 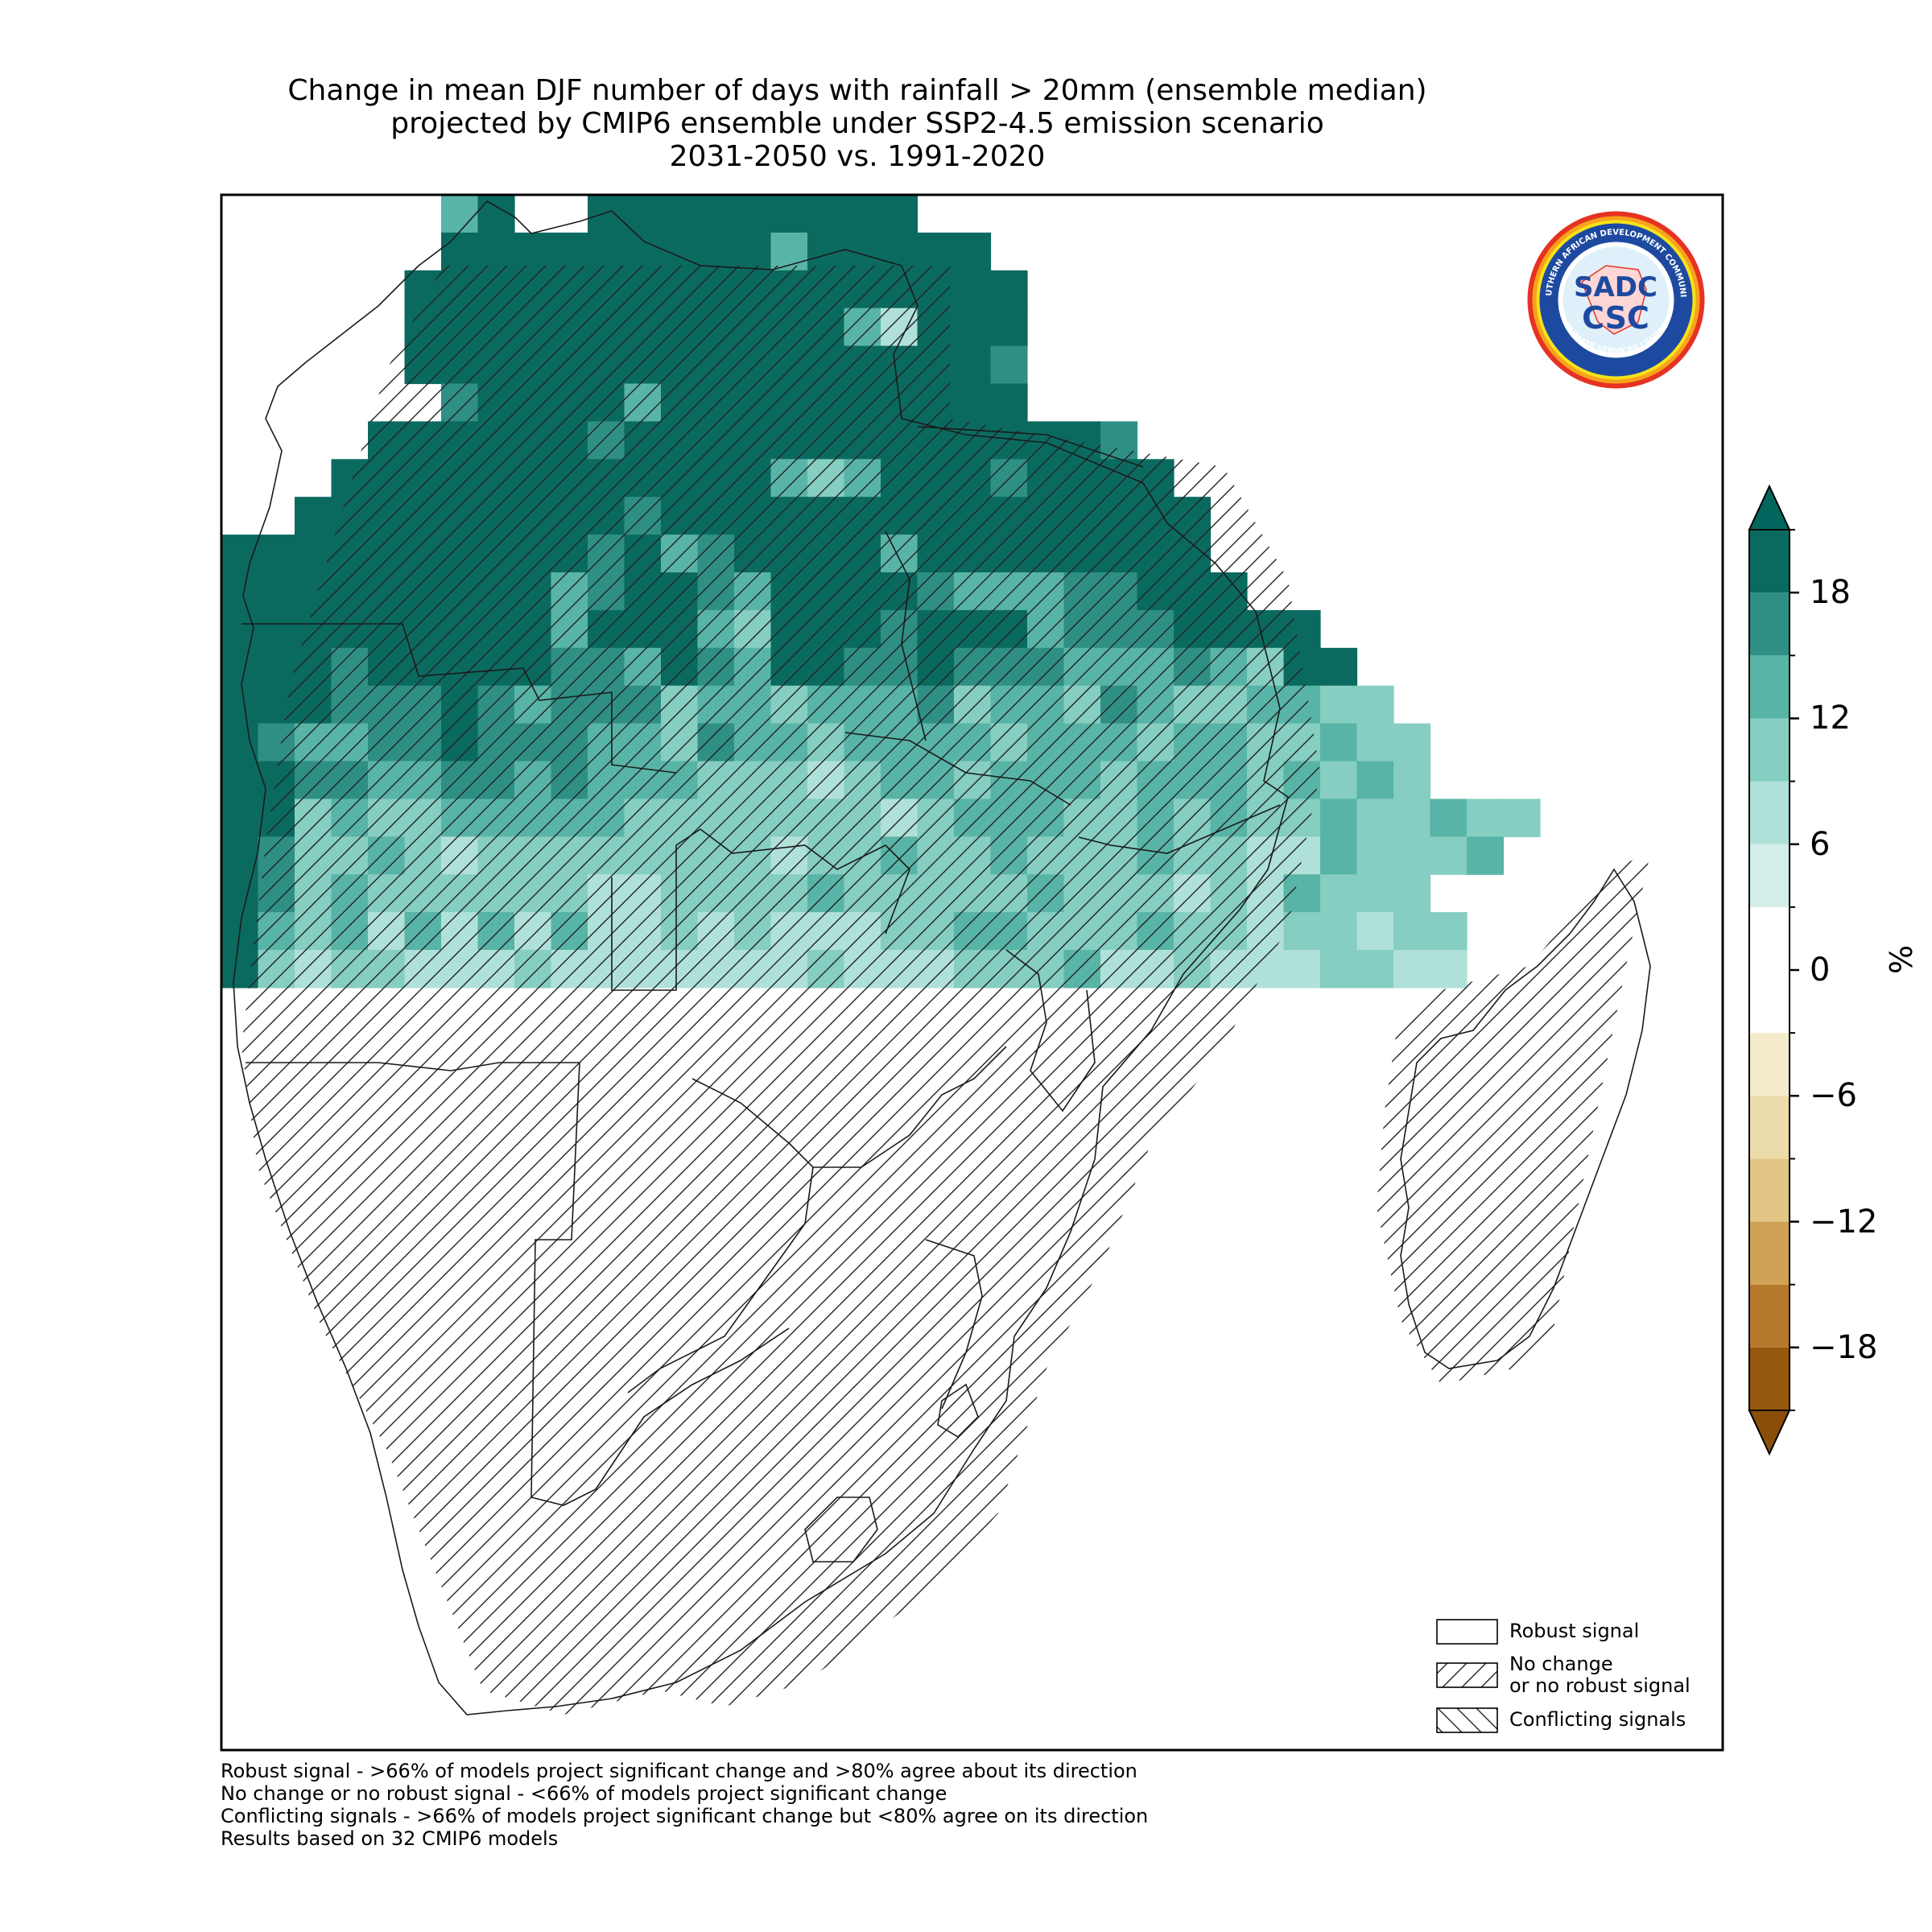 I want to click on border-drc-zambia, so click(x=805, y=882).